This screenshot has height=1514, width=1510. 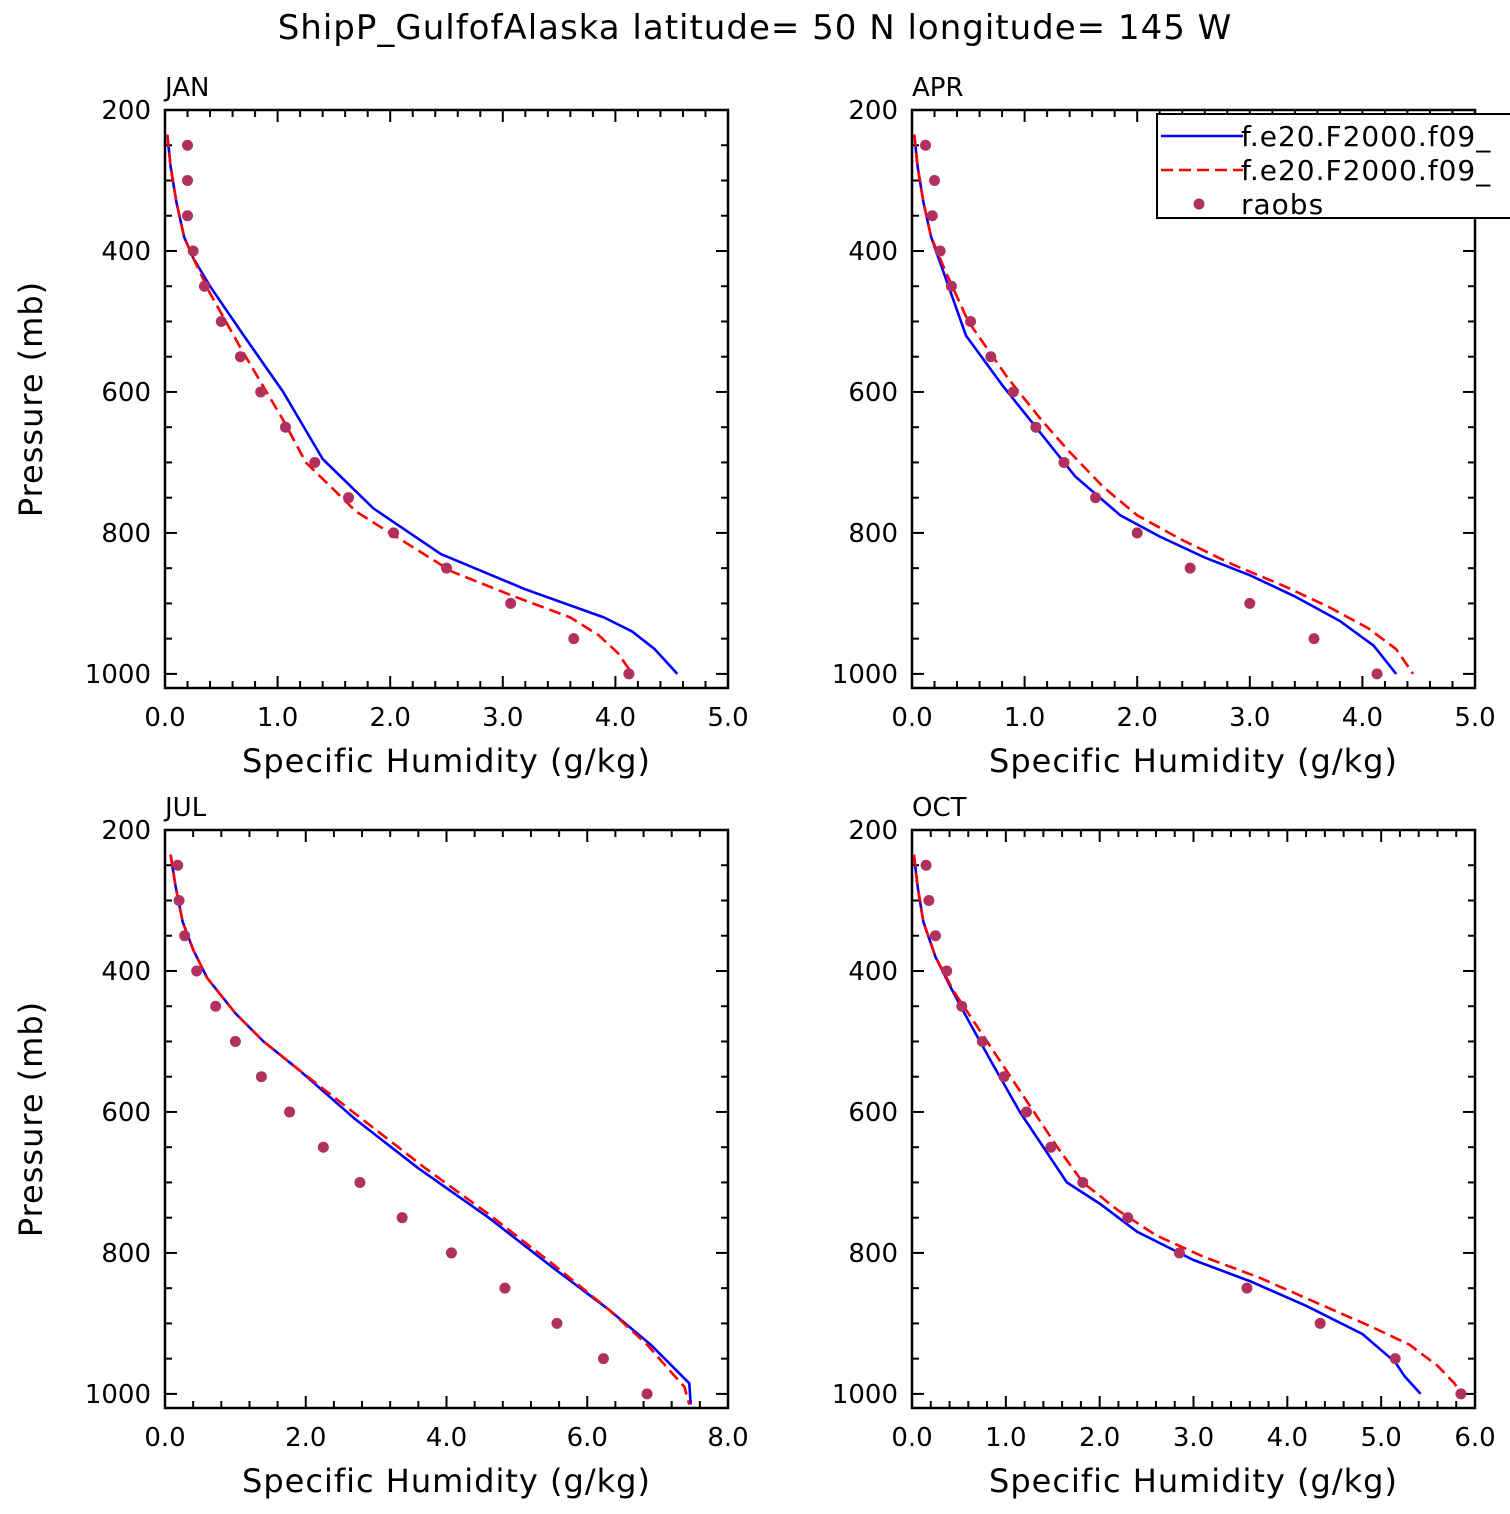 What do you see at coordinates (1282, 204) in the screenshot?
I see `legend-label: raobs` at bounding box center [1282, 204].